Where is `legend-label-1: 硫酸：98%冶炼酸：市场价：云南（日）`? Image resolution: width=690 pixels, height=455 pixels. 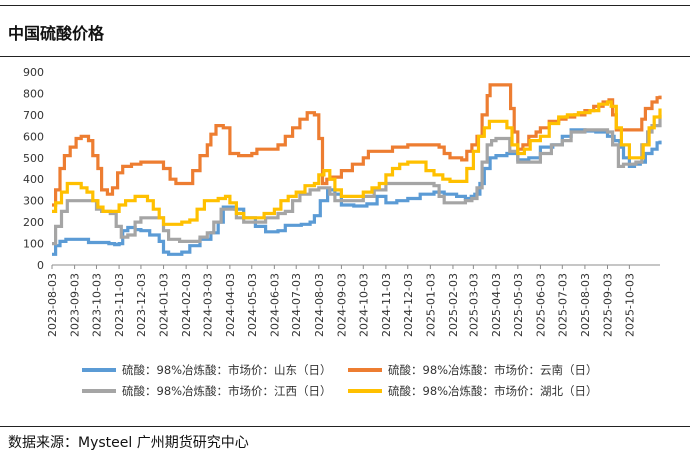 legend-label-1: 硫酸：98%冶炼酸：市场价：云南（日） is located at coordinates (493, 370).